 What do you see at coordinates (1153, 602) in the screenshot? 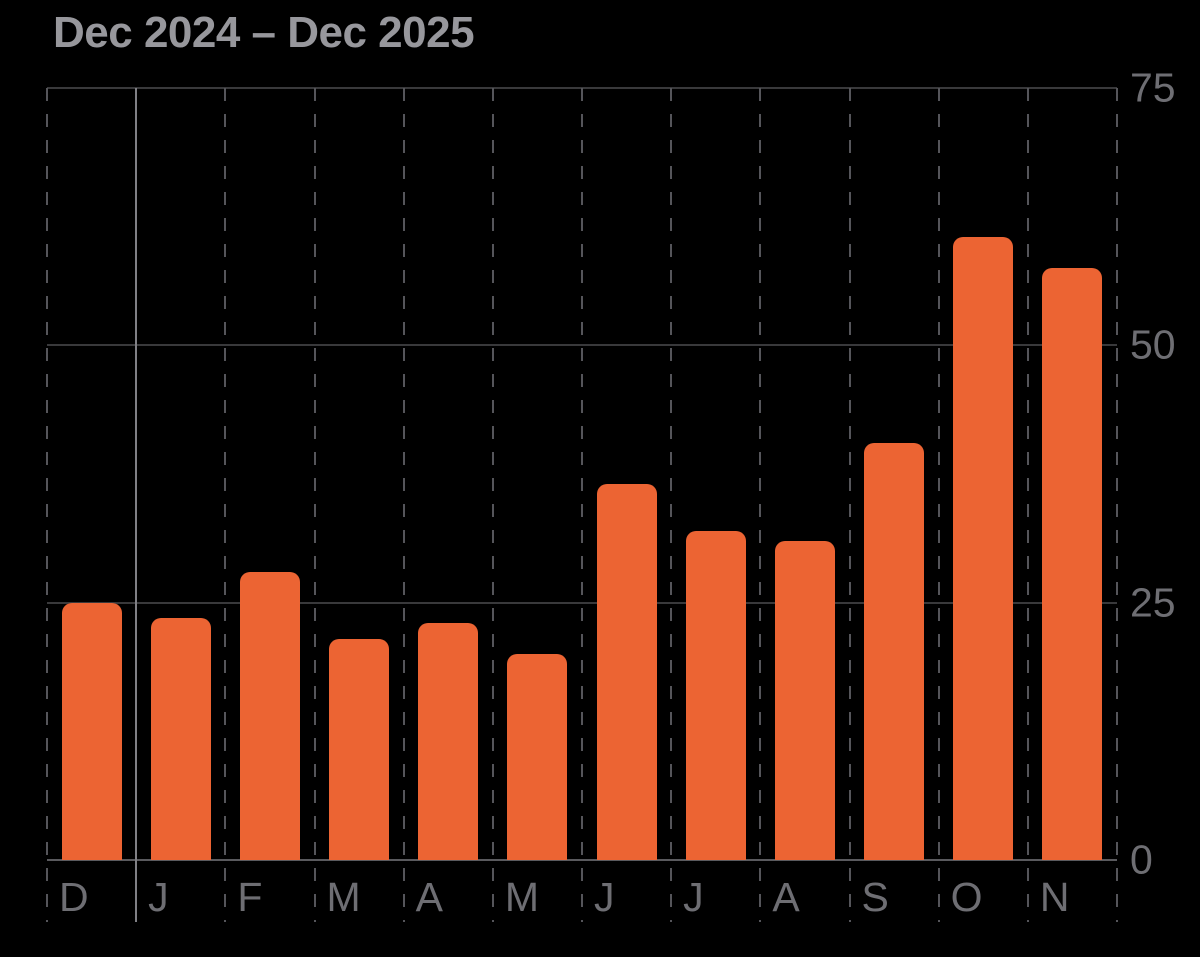
I see `y-axis-tick-label: 25` at bounding box center [1153, 602].